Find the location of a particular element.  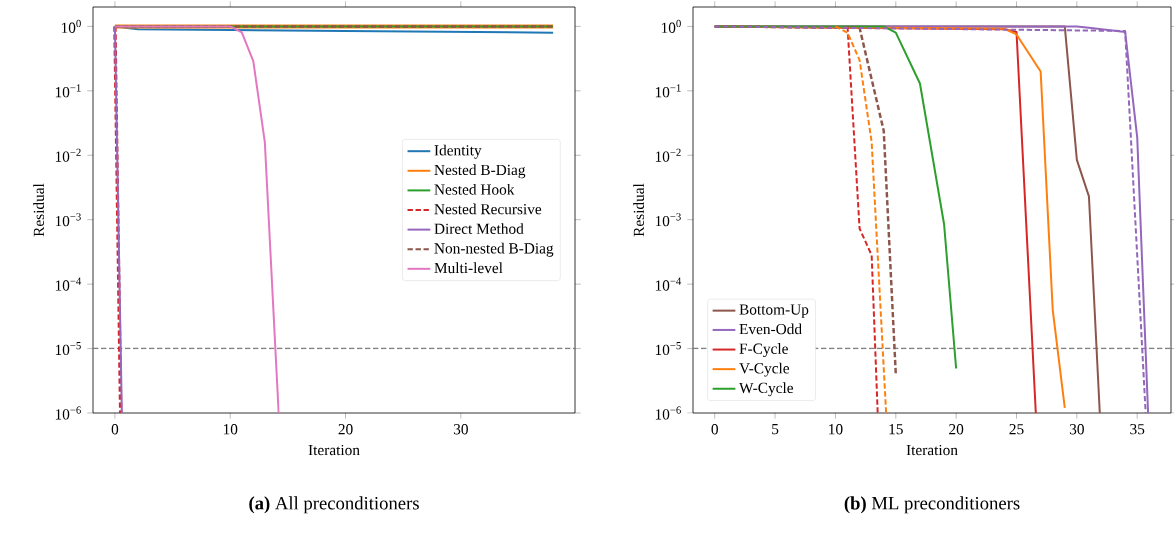

legend-label: Nested Hook is located at coordinates (474, 189).